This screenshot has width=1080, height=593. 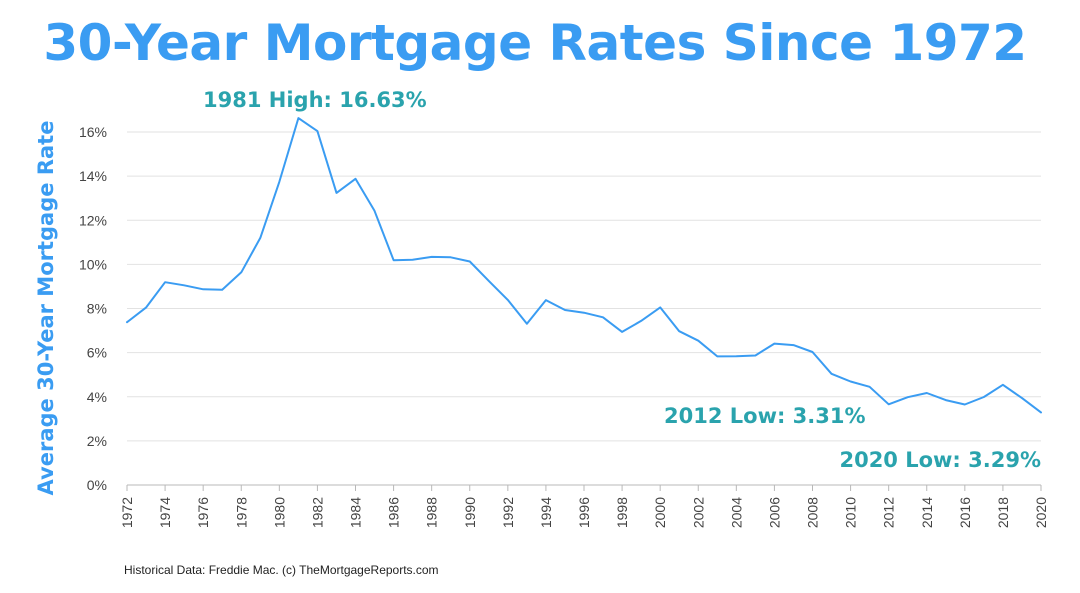 What do you see at coordinates (394, 512) in the screenshot?
I see `x-tick-label: 1986` at bounding box center [394, 512].